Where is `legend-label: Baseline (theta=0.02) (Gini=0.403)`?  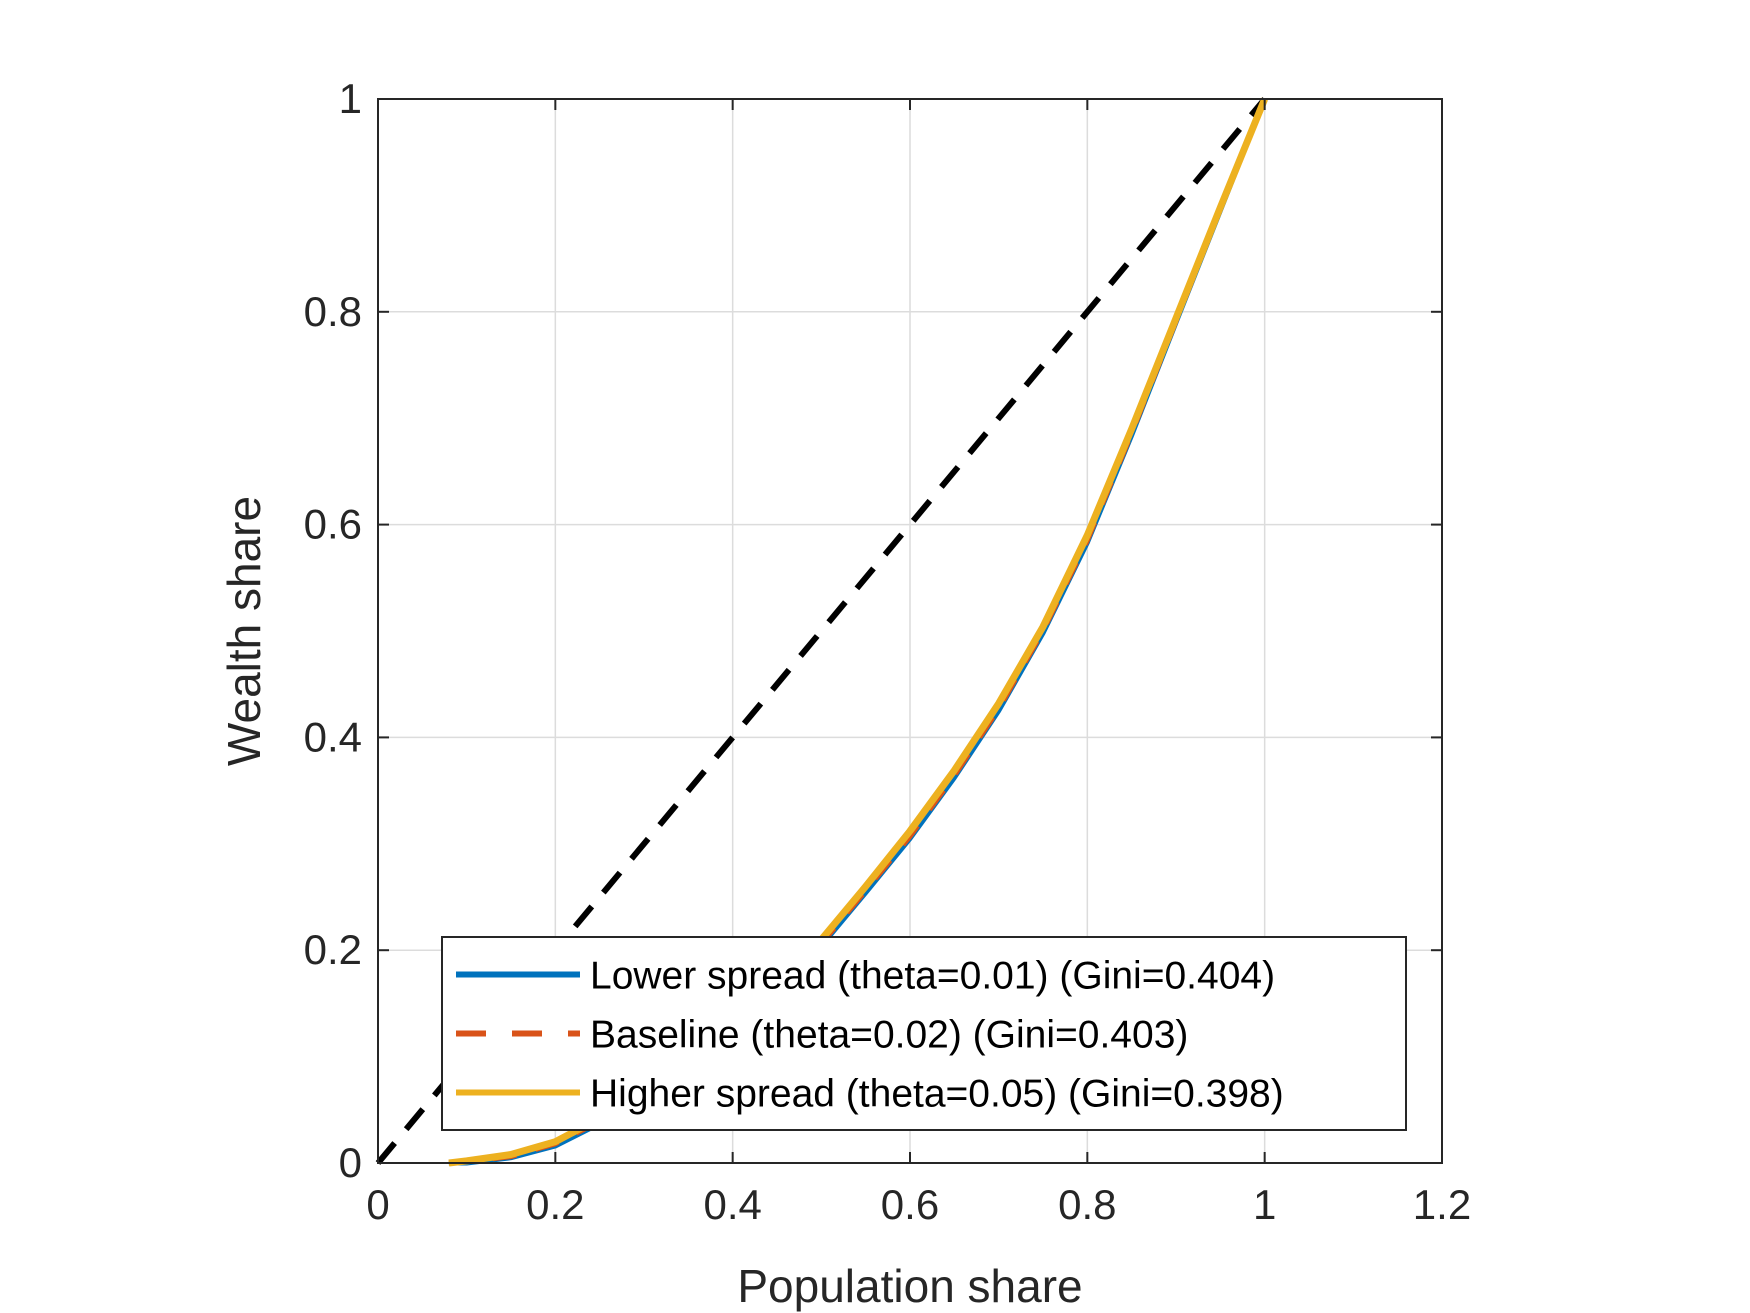
legend-label: Baseline (theta=0.02) (Gini=0.403) is located at coordinates (889, 1035).